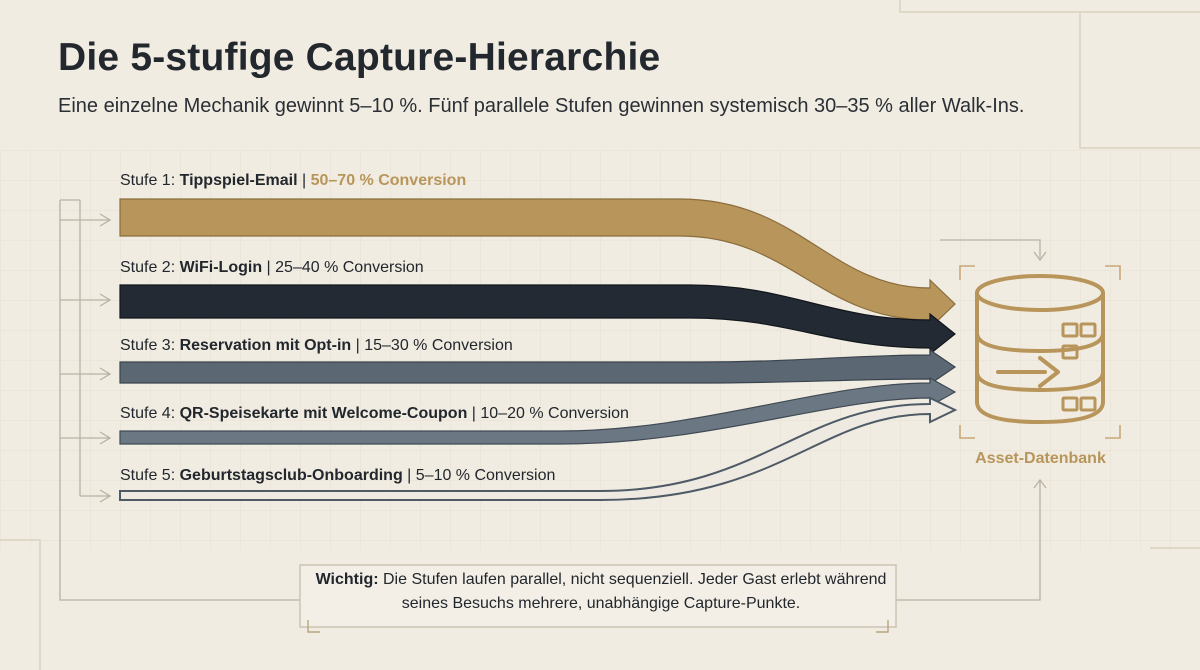 The width and height of the screenshot is (1200, 670). Describe the element at coordinates (291, 475) in the screenshot. I see `stage-name: Geburtstagsclub-Onboarding` at that location.